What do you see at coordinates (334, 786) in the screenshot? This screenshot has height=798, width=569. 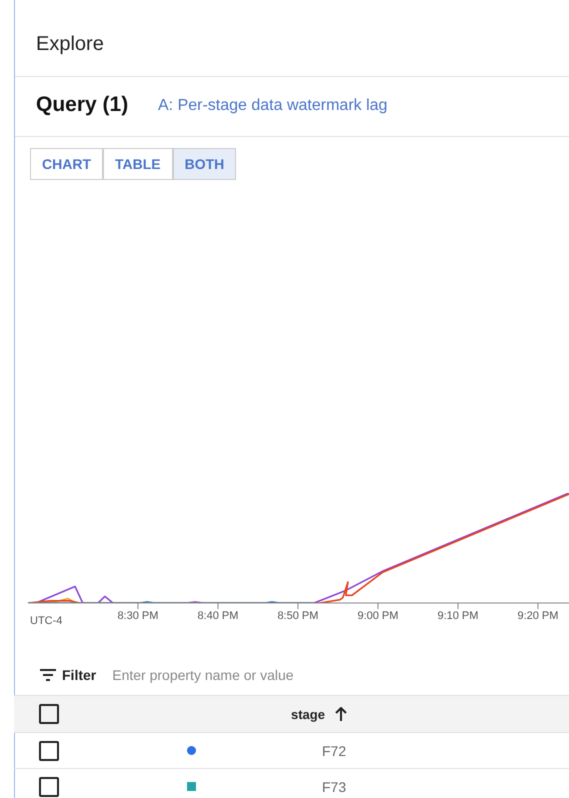 I see `text: F73` at bounding box center [334, 786].